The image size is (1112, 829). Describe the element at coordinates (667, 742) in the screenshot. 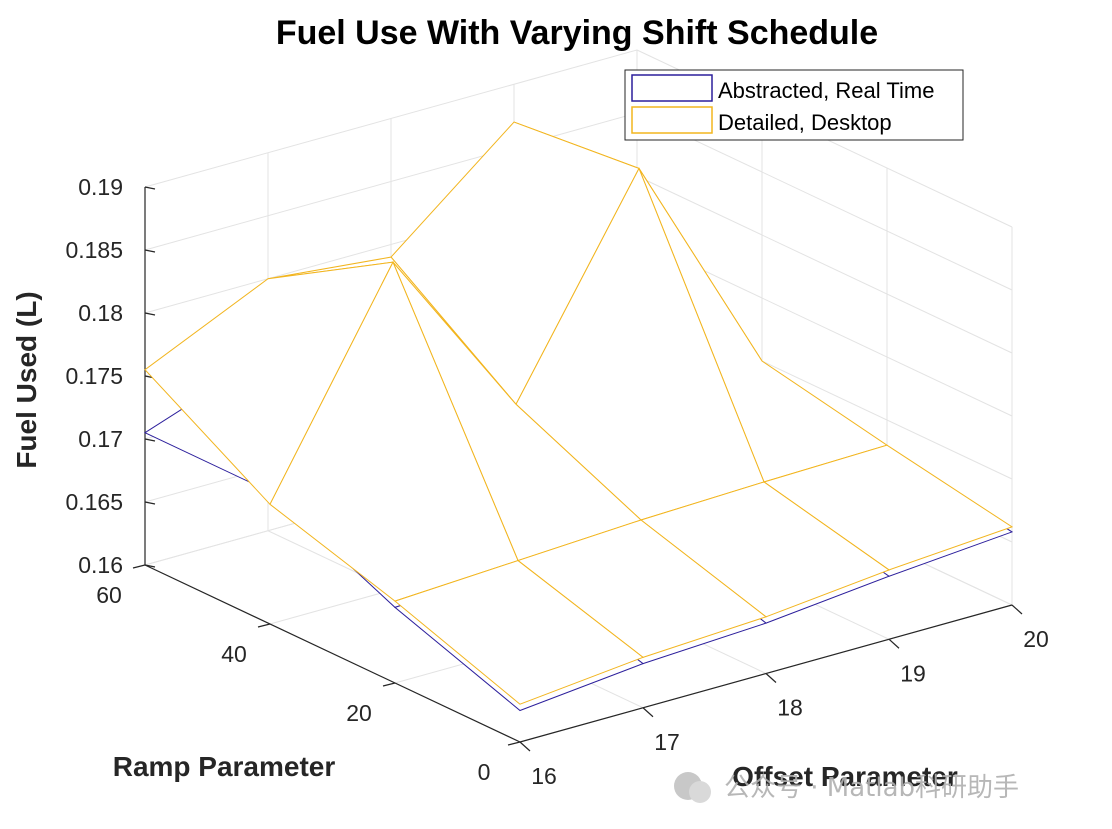

I see `x-tick-label: 17` at that location.